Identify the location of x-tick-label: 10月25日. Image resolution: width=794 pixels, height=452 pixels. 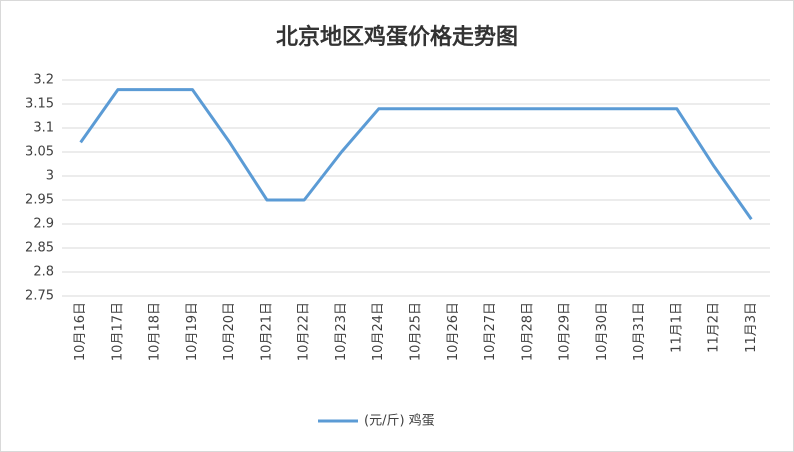
(416, 331).